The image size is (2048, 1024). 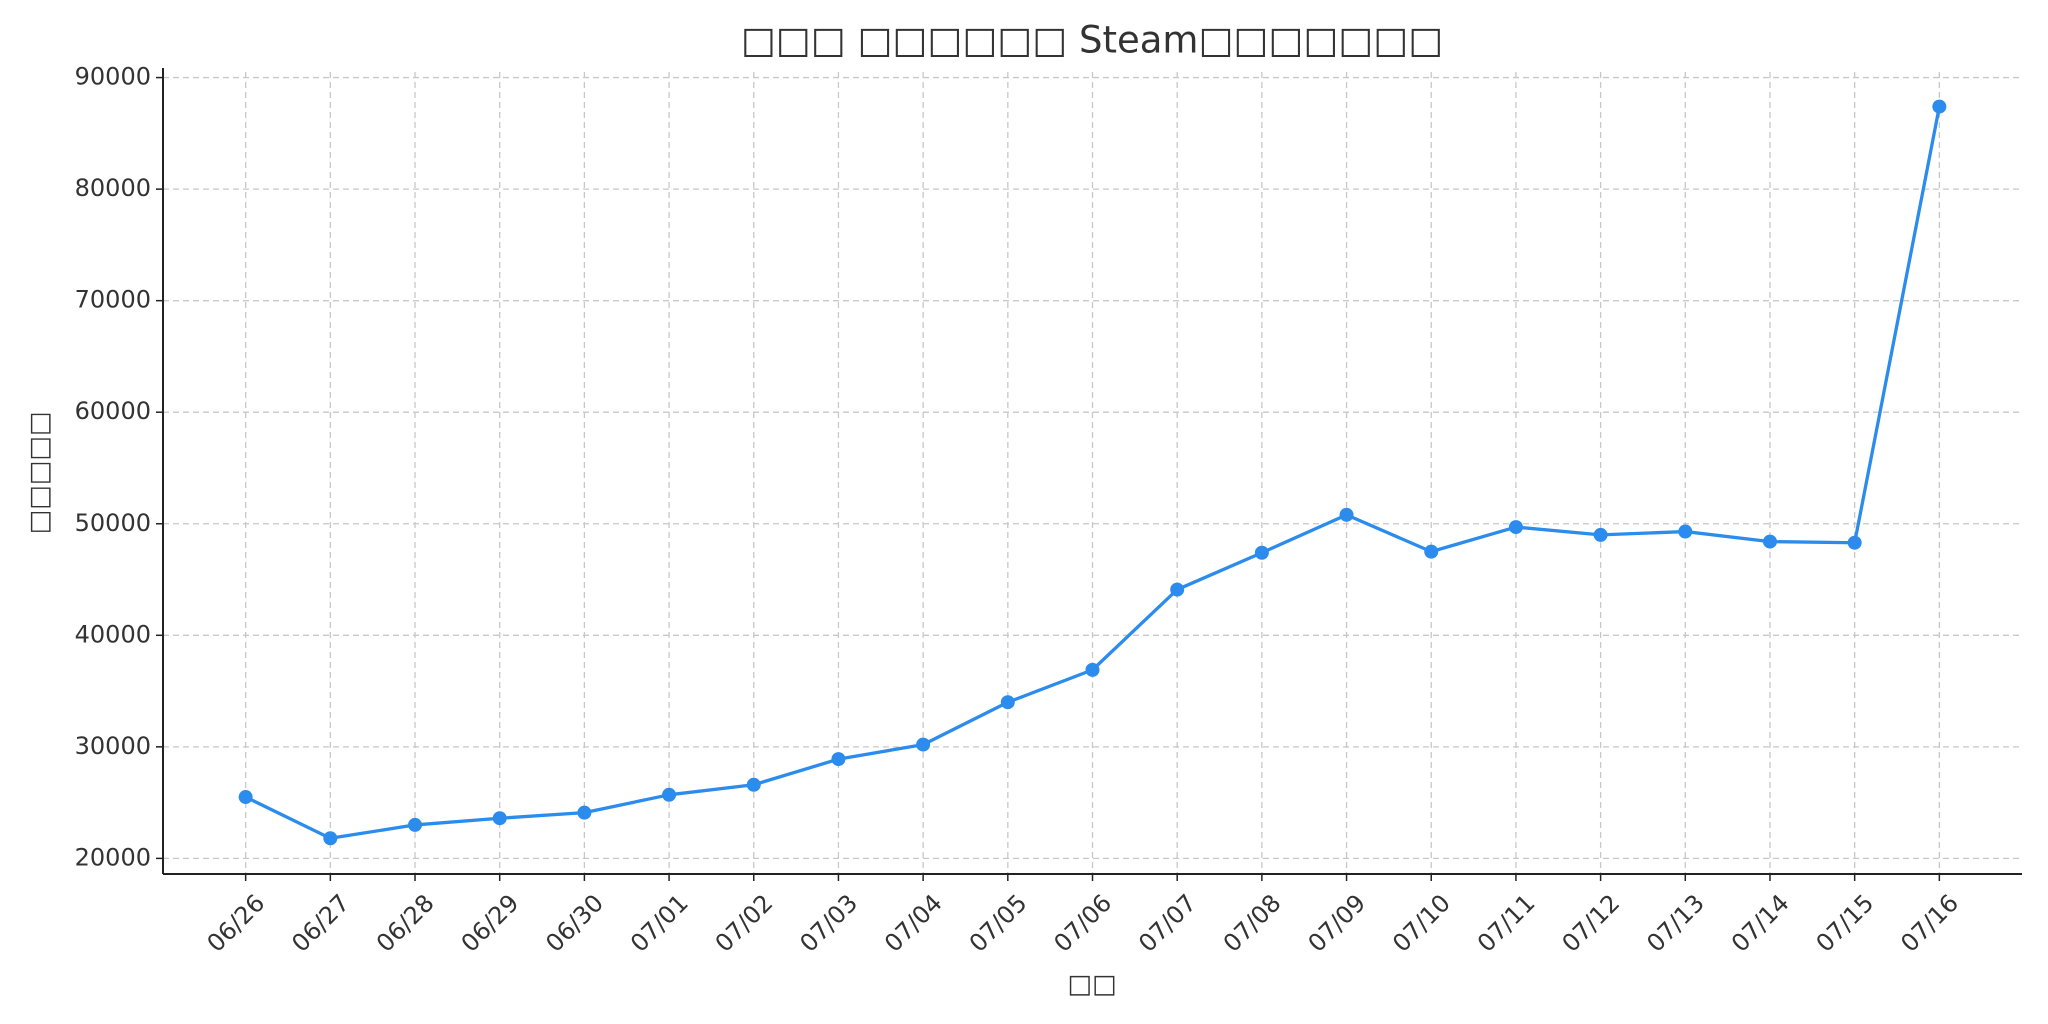 What do you see at coordinates (113, 746) in the screenshot?
I see `y-tick-label: 30000` at bounding box center [113, 746].